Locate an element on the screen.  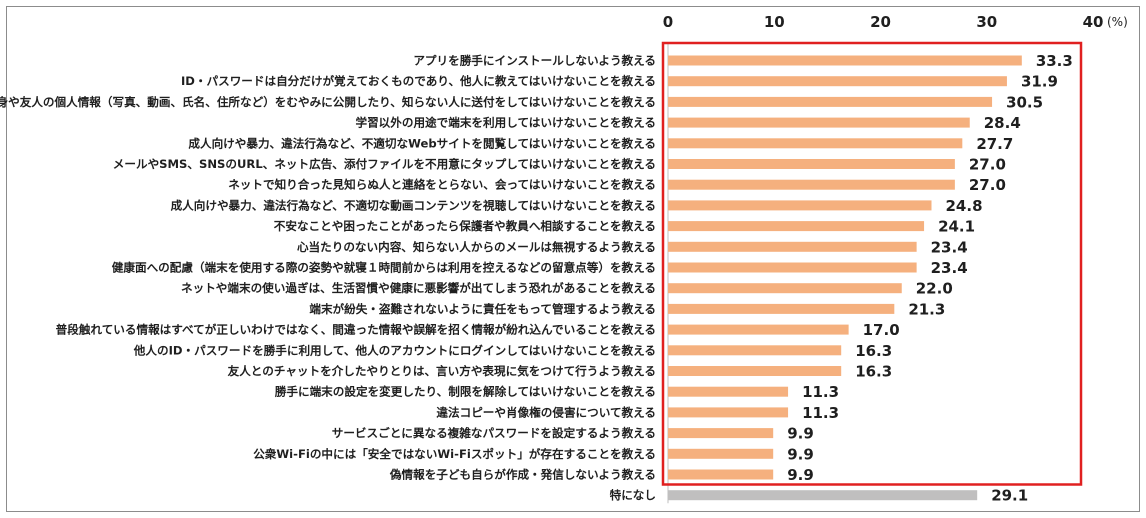
axis-tick-label: 10 is located at coordinates (774, 22).